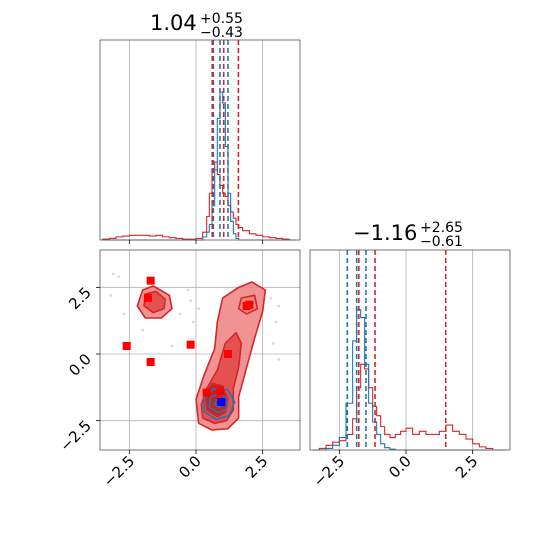  I want to click on joint-ytick-label-2: 2.5, so click(80, 298).